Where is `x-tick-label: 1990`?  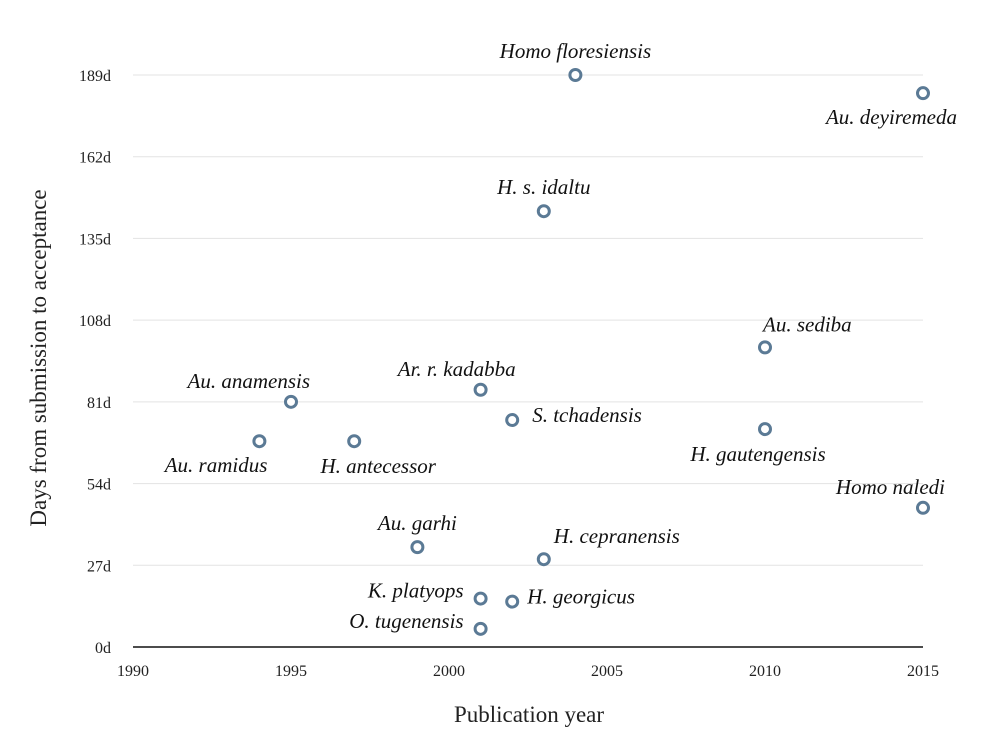 x-tick-label: 1990 is located at coordinates (133, 671).